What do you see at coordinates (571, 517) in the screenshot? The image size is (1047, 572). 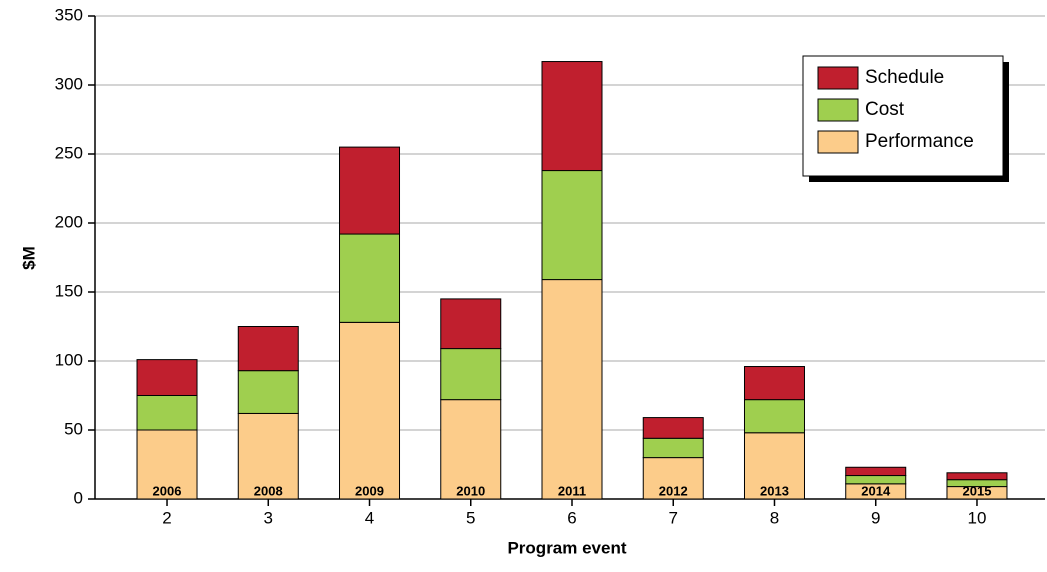 I see `x-tick-label: 6` at bounding box center [571, 517].